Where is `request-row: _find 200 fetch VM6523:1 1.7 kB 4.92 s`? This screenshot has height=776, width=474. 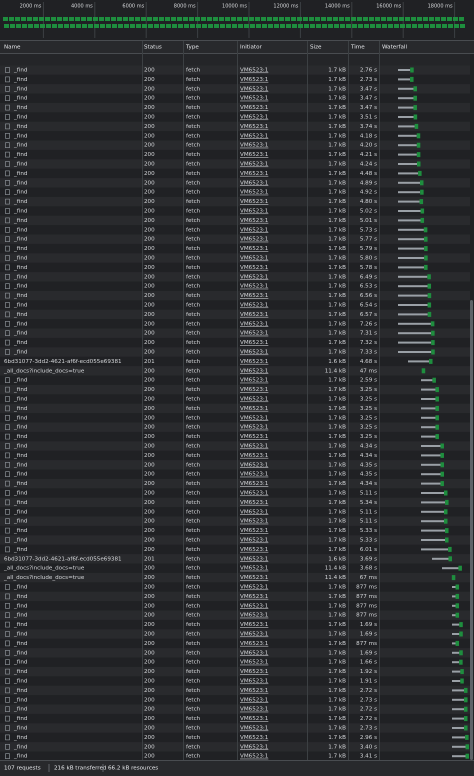 request-row: _find 200 fetch VM6523:1 1.7 kB 4.92 s is located at coordinates (191, 192).